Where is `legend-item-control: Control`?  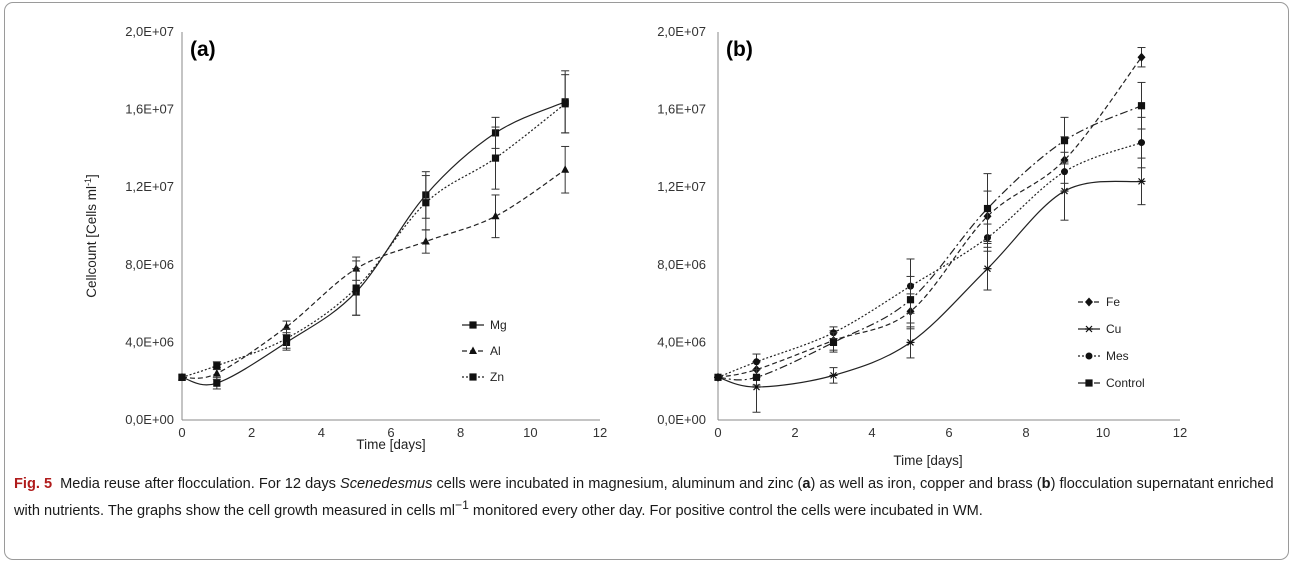 legend-item-control: Control is located at coordinates (1111, 383).